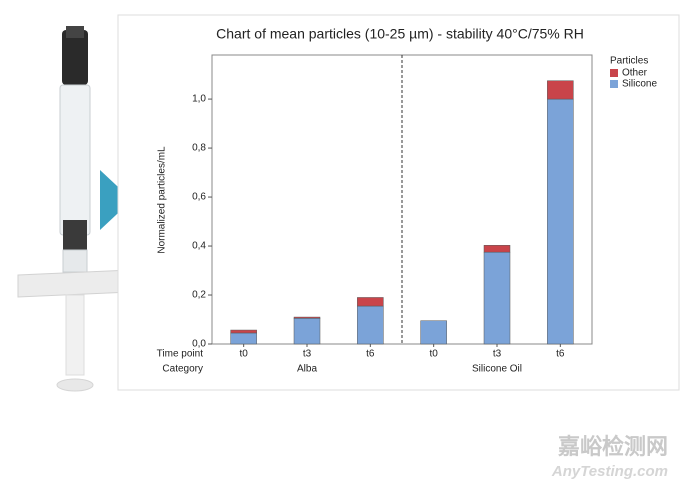 This screenshot has width=680, height=491. Describe the element at coordinates (182, 369) in the screenshot. I see `x-level-label: Category` at that location.